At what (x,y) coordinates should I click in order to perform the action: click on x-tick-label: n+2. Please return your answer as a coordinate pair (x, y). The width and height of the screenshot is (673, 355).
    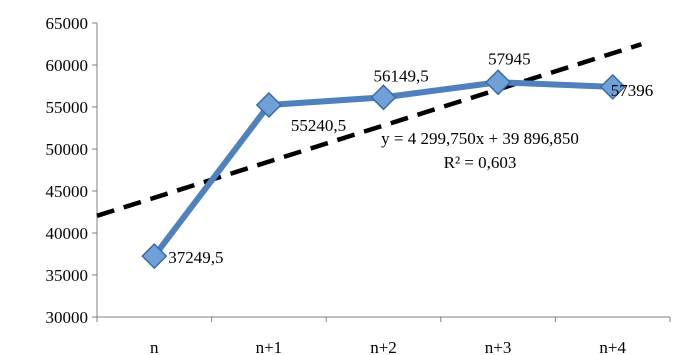
    Looking at the image, I should click on (383, 346).